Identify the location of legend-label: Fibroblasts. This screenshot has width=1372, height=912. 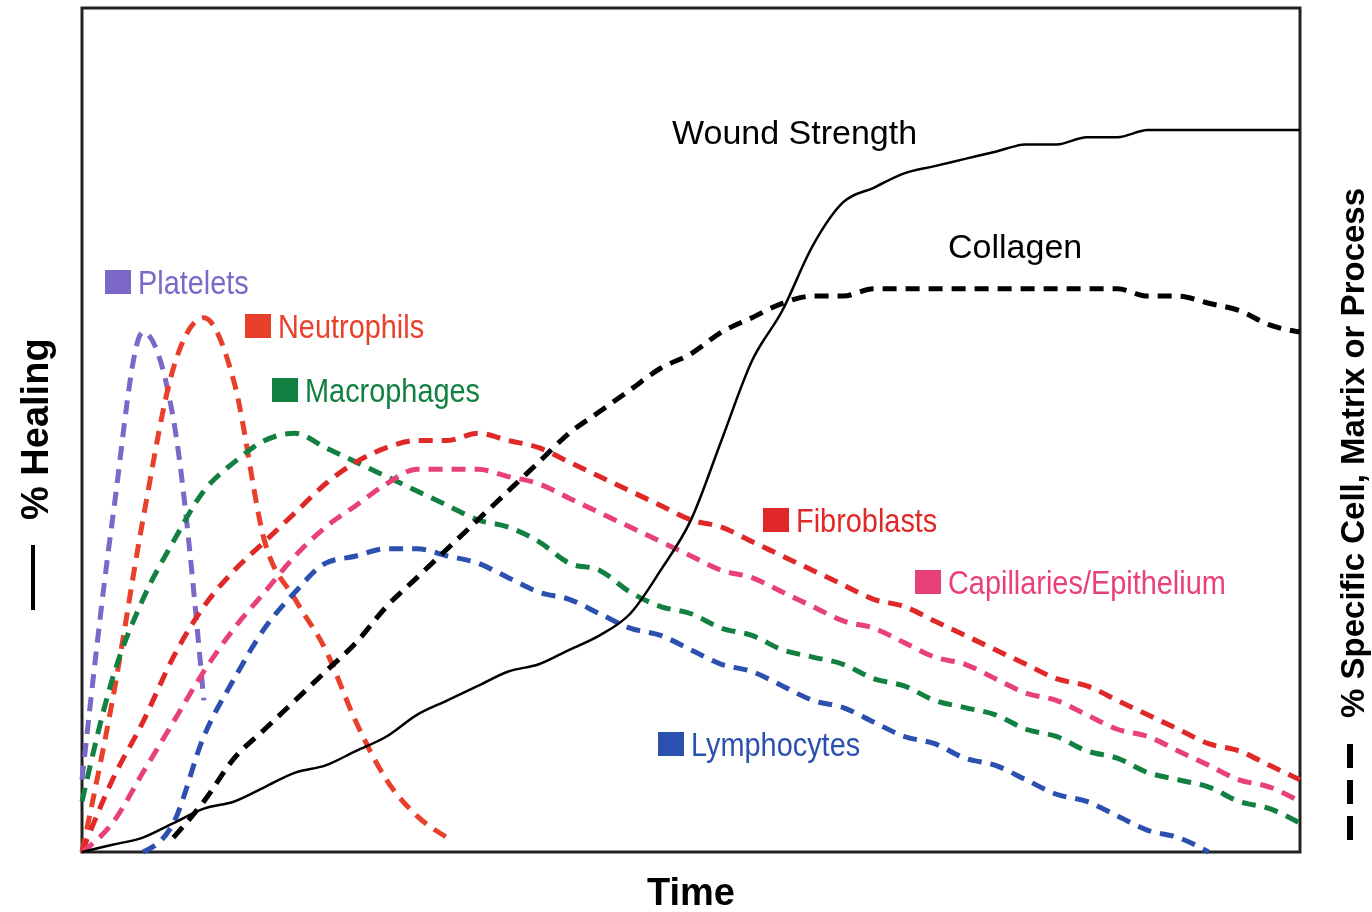
(867, 520).